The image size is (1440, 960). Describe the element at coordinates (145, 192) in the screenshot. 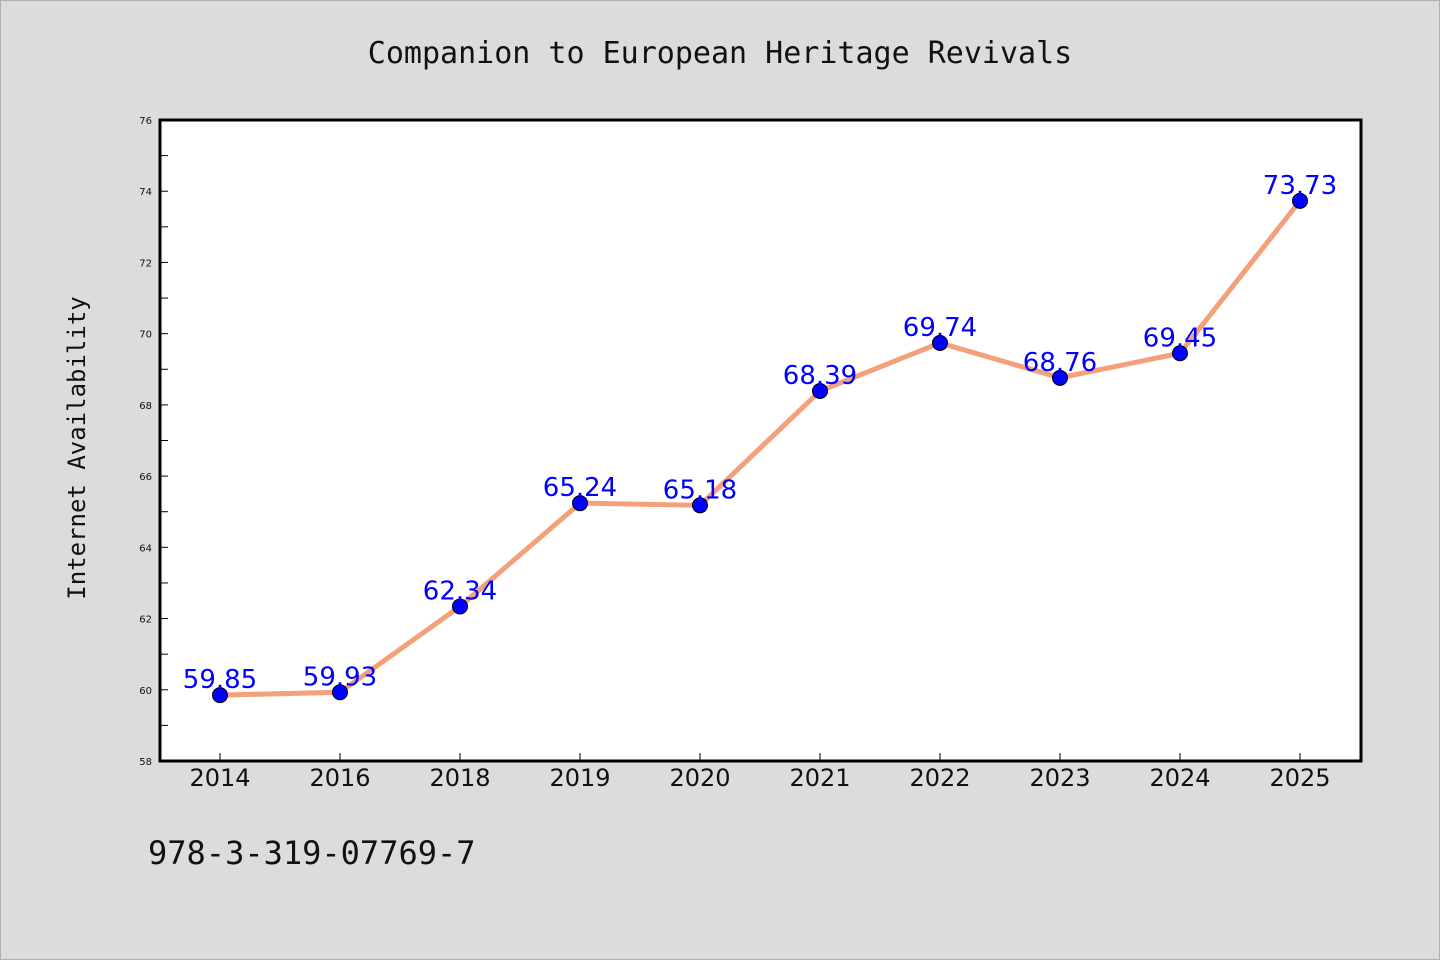

I see `y-tick-label: 74` at that location.